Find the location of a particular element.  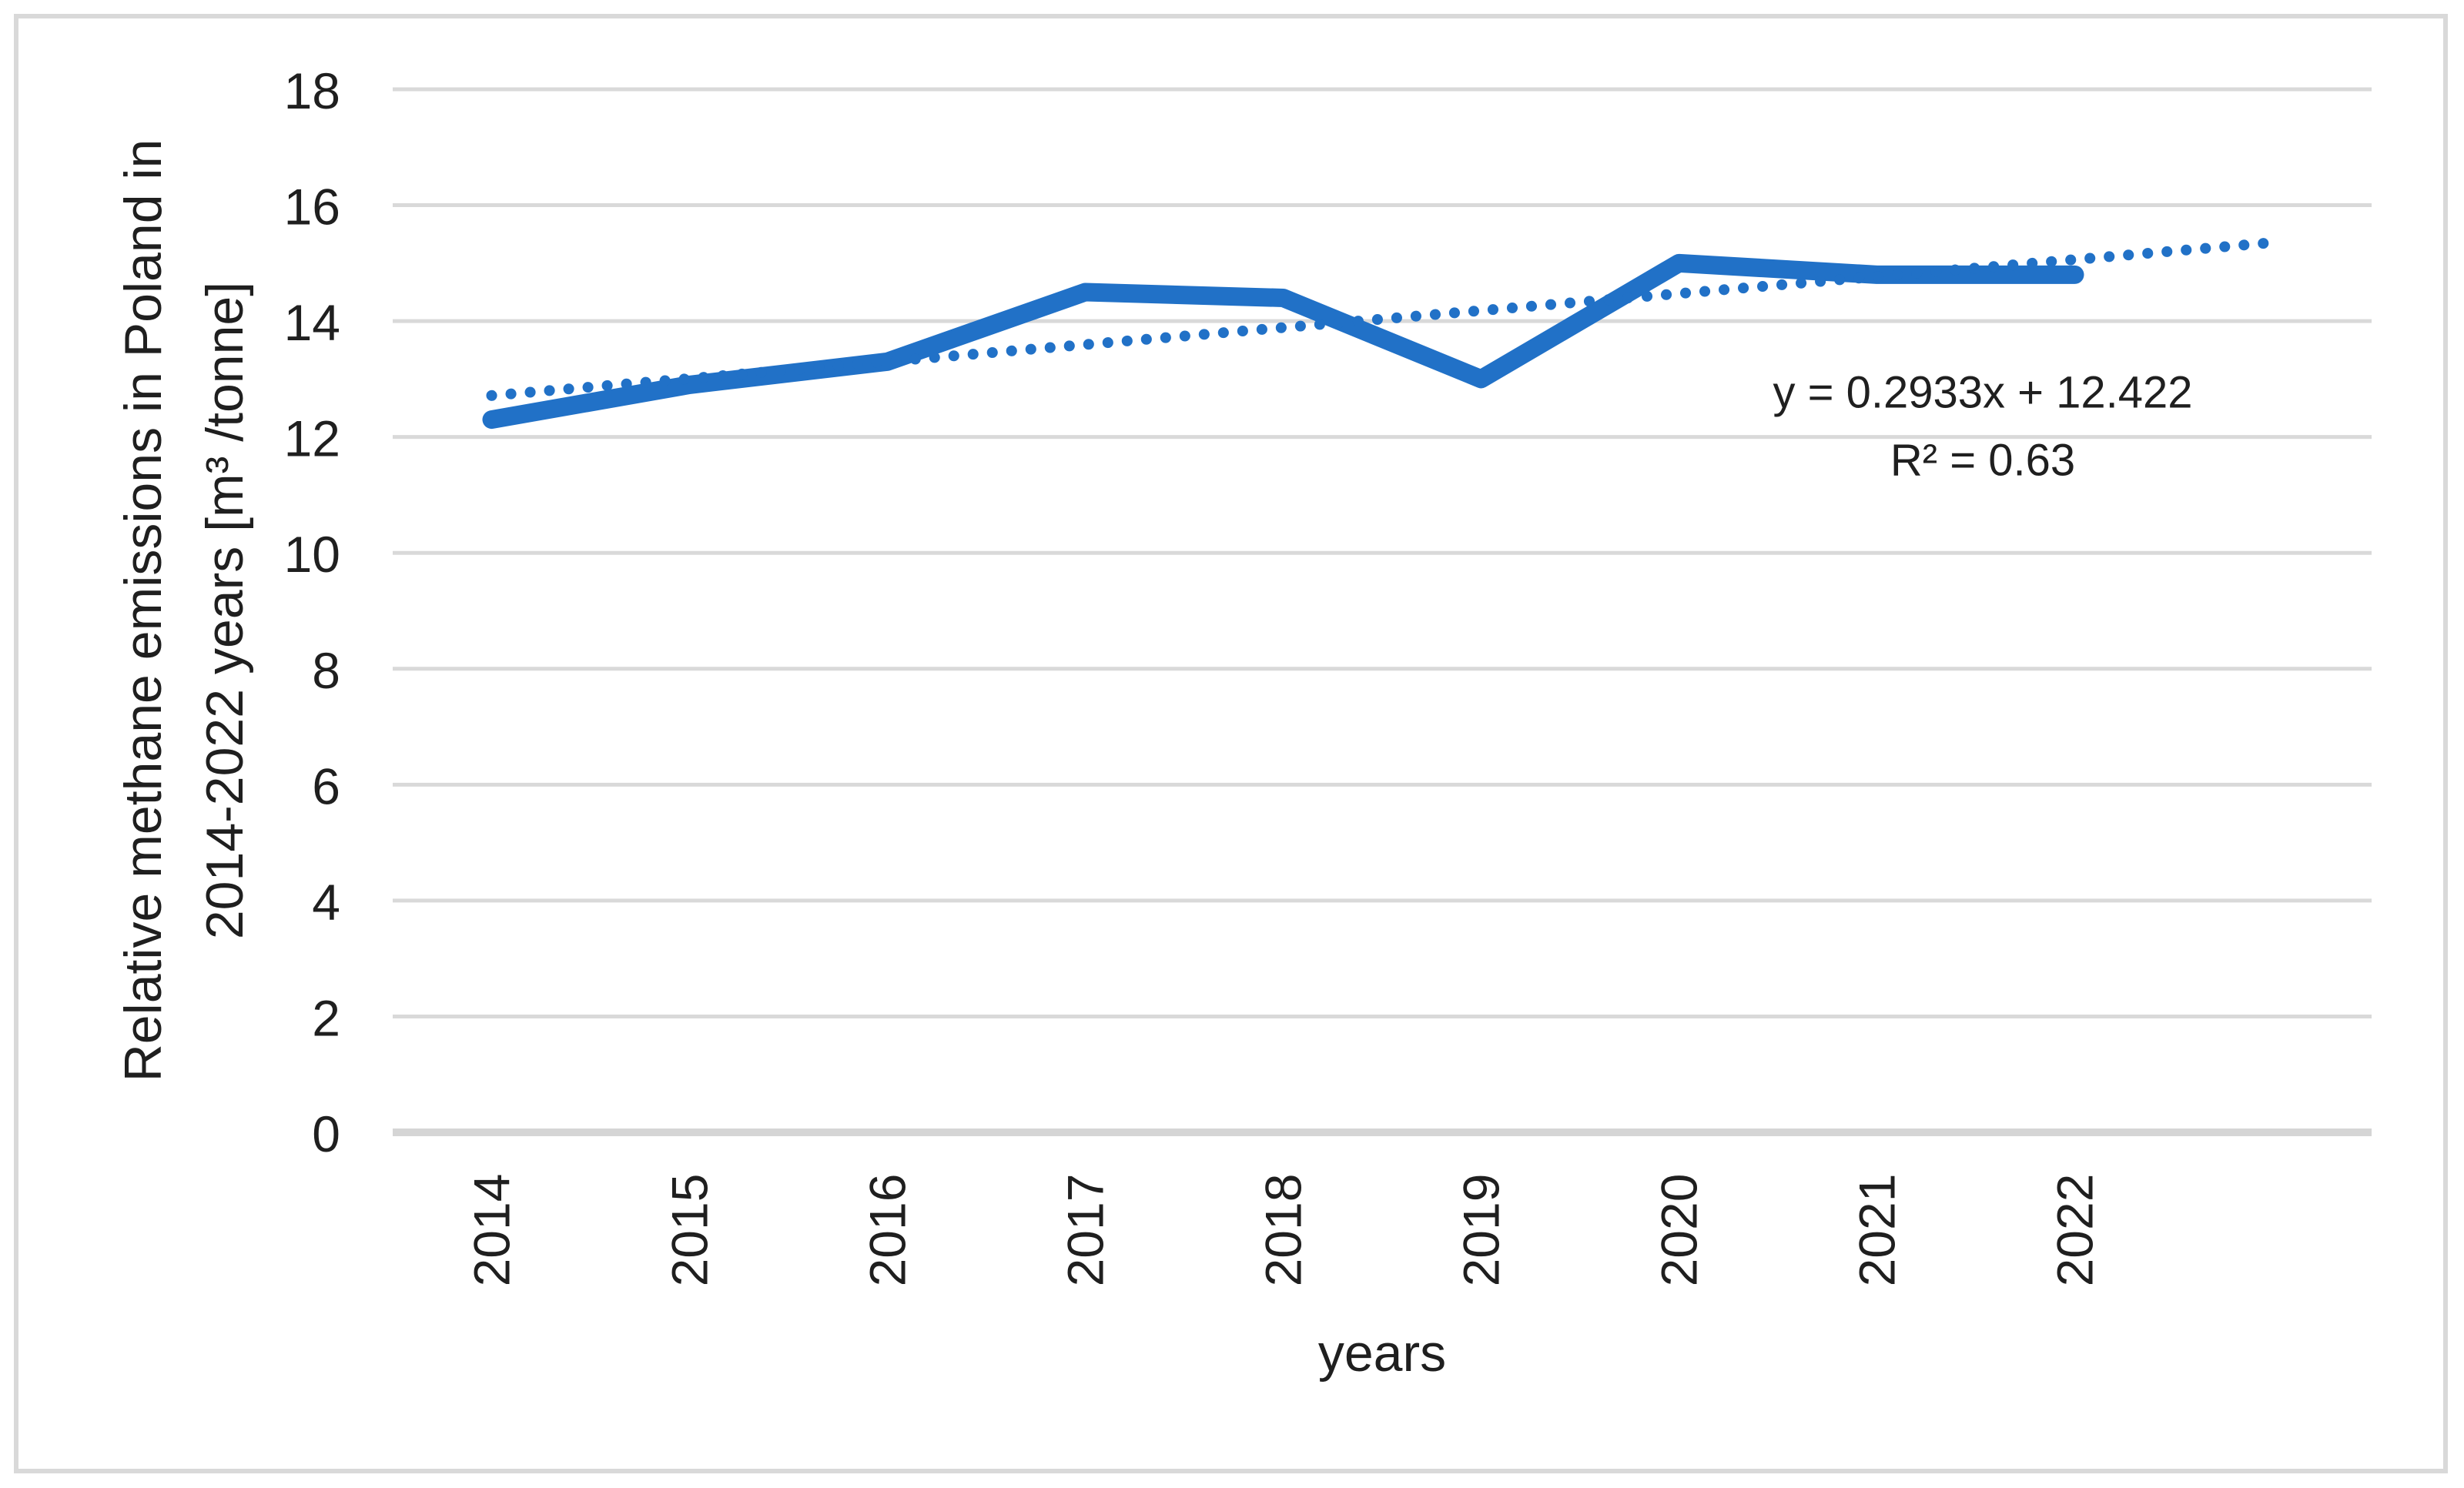

y-tick-label: 18 is located at coordinates (312, 90).